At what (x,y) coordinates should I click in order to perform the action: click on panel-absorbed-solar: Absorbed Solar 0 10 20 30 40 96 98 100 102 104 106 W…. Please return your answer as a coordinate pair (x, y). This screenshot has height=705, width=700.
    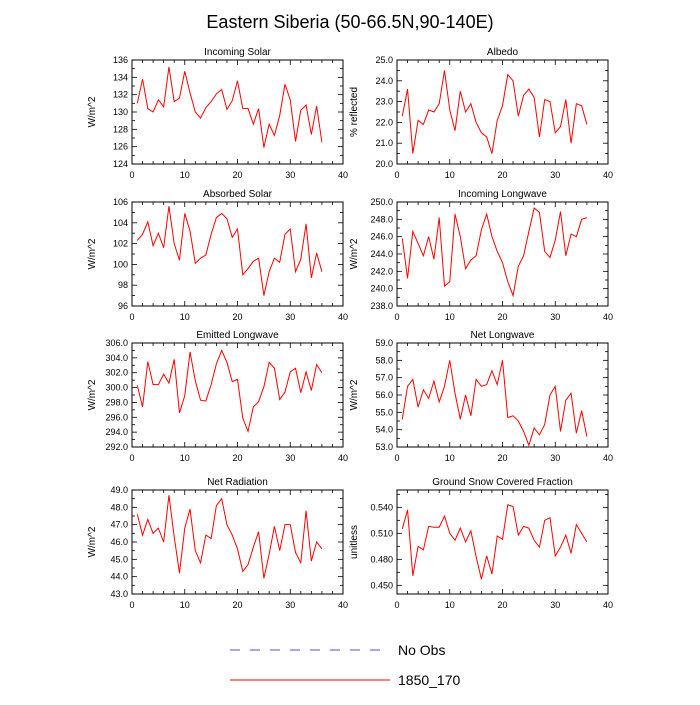
    Looking at the image, I should click on (217, 255).